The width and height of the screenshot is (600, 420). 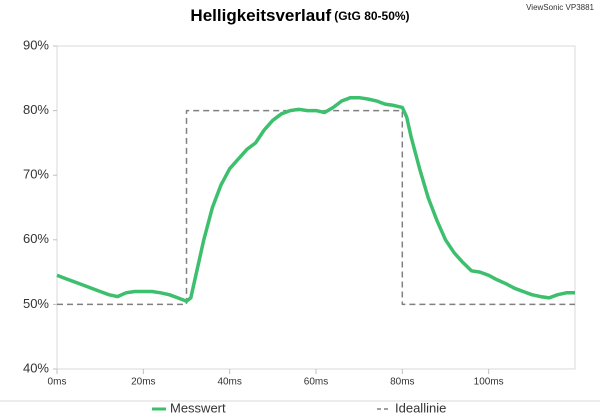 What do you see at coordinates (36, 174) in the screenshot?
I see `y-tick-label: 70%` at bounding box center [36, 174].